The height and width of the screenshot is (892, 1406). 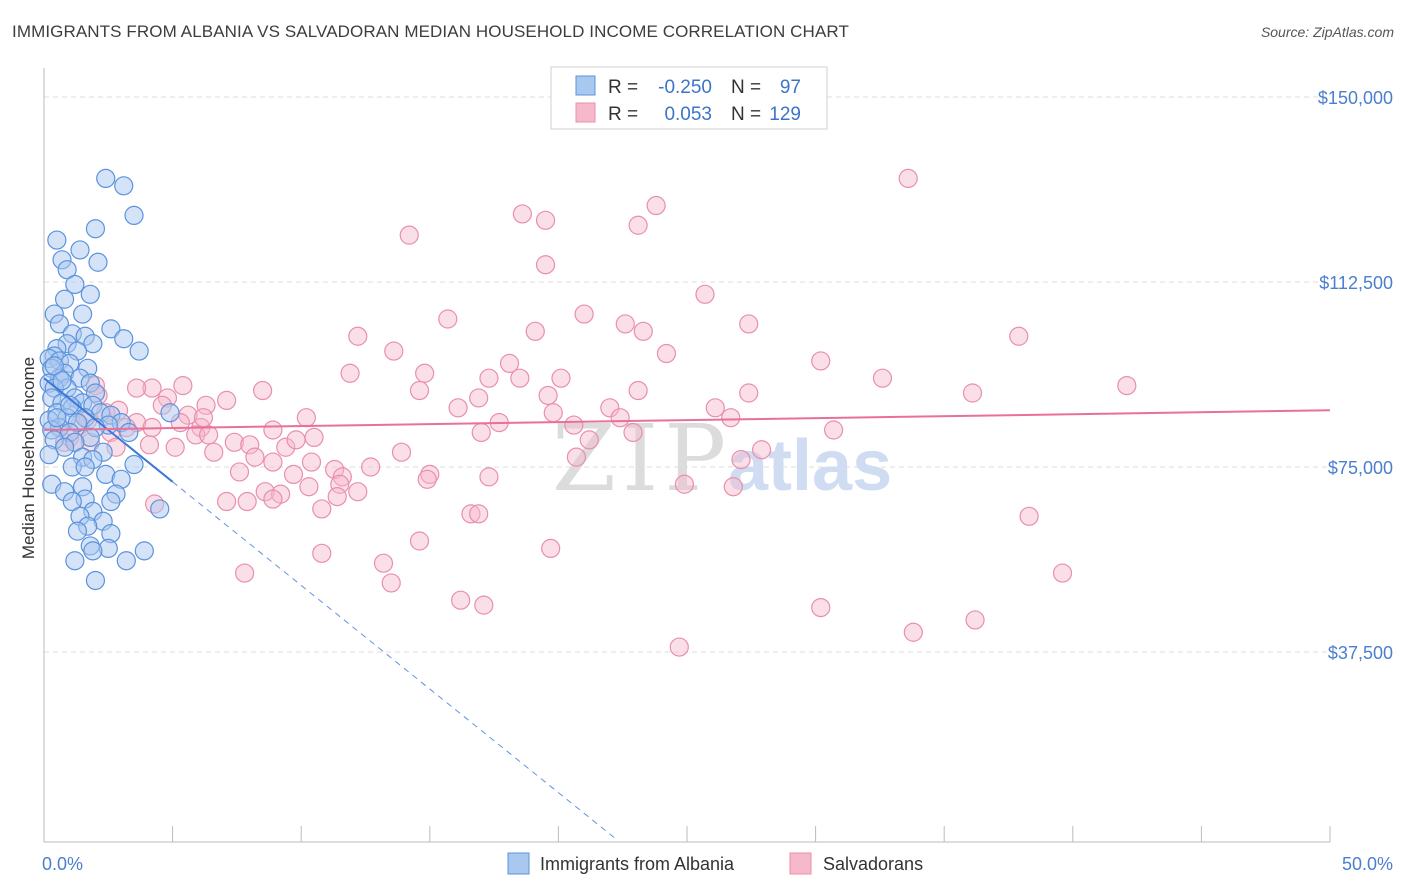 I want to click on legend-swatch-albania, so click(x=585, y=85).